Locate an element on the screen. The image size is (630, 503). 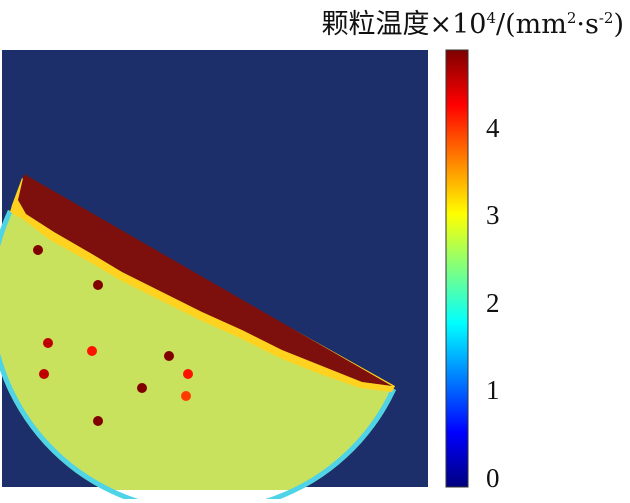
colorbar-tick-1: 1 is located at coordinates (493, 390).